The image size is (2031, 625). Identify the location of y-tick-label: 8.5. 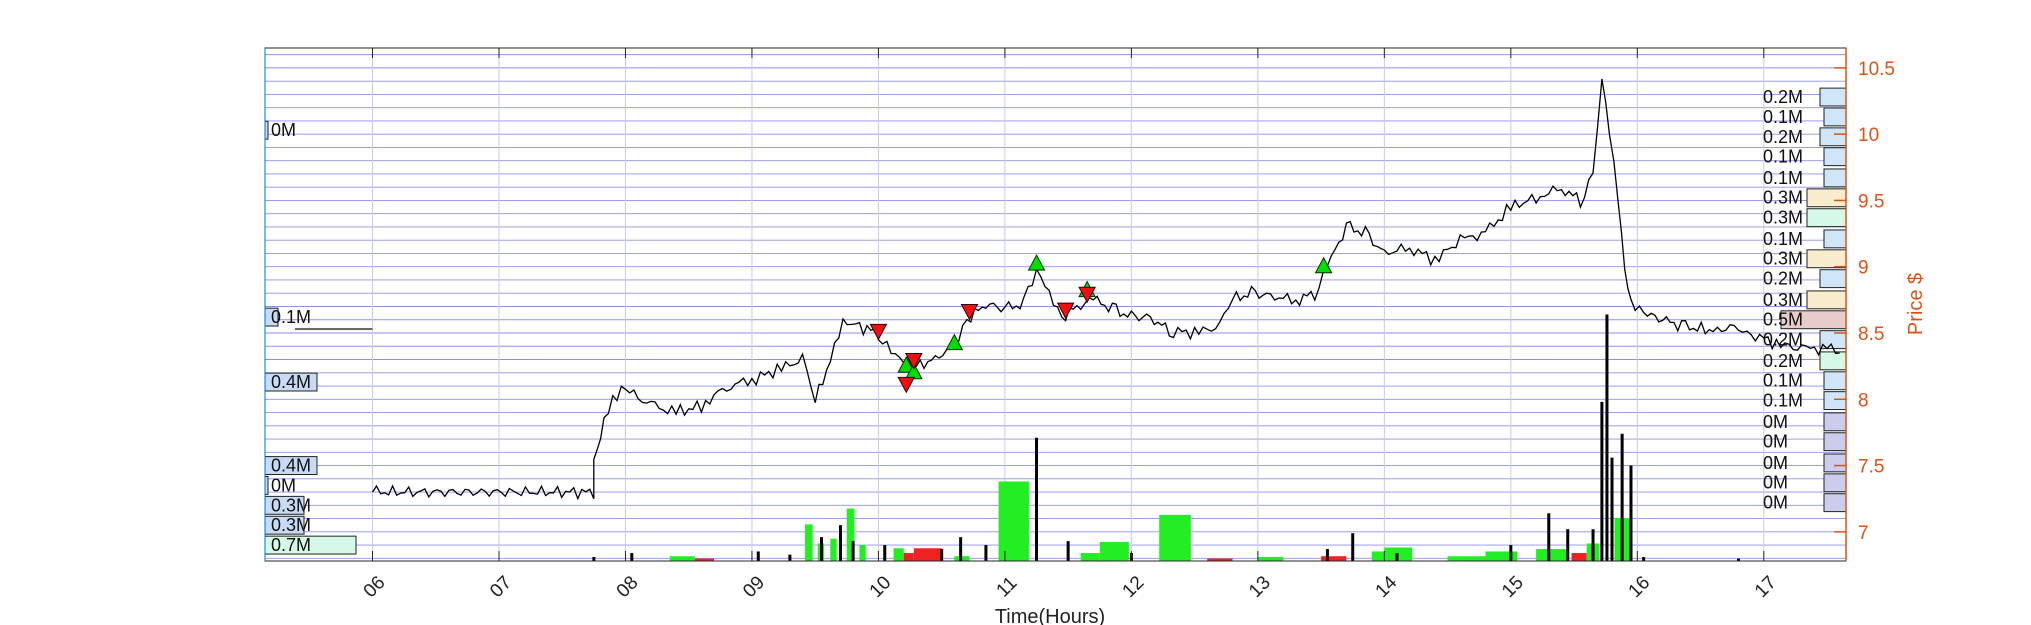
(1871, 334).